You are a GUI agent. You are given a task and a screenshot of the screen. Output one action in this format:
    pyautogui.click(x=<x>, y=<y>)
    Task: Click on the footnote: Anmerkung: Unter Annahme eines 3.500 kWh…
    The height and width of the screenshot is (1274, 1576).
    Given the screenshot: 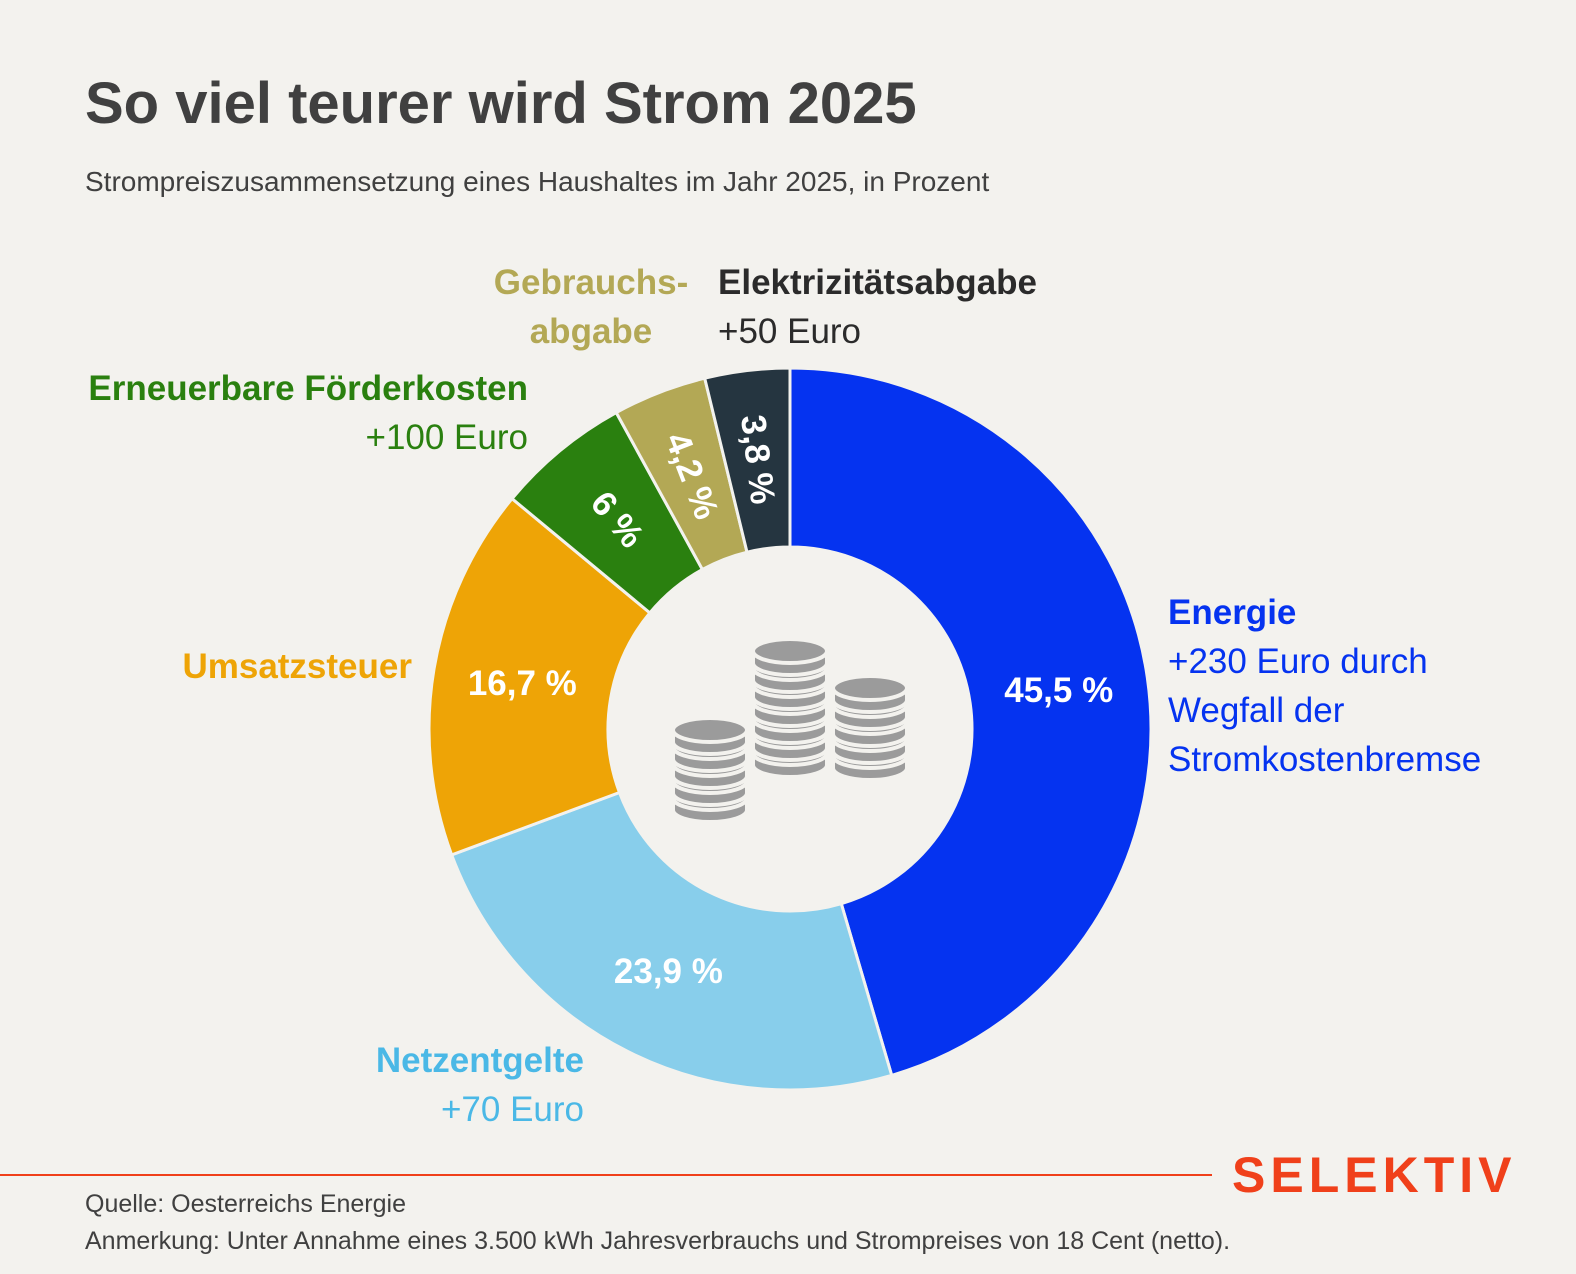 What is the action you would take?
    pyautogui.click(x=658, y=1241)
    